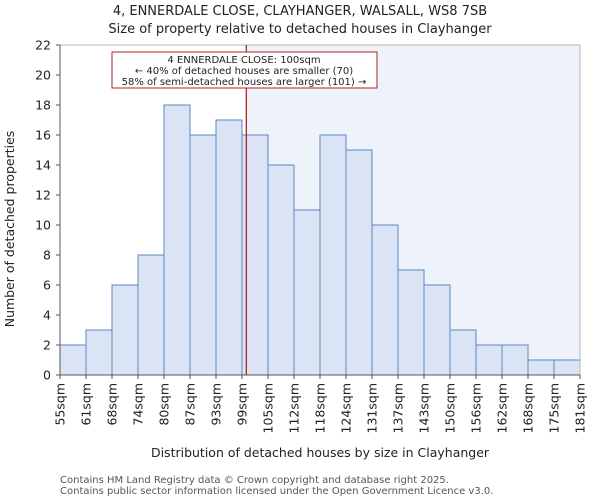  I want to click on bar-131sqm, so click(385, 300).